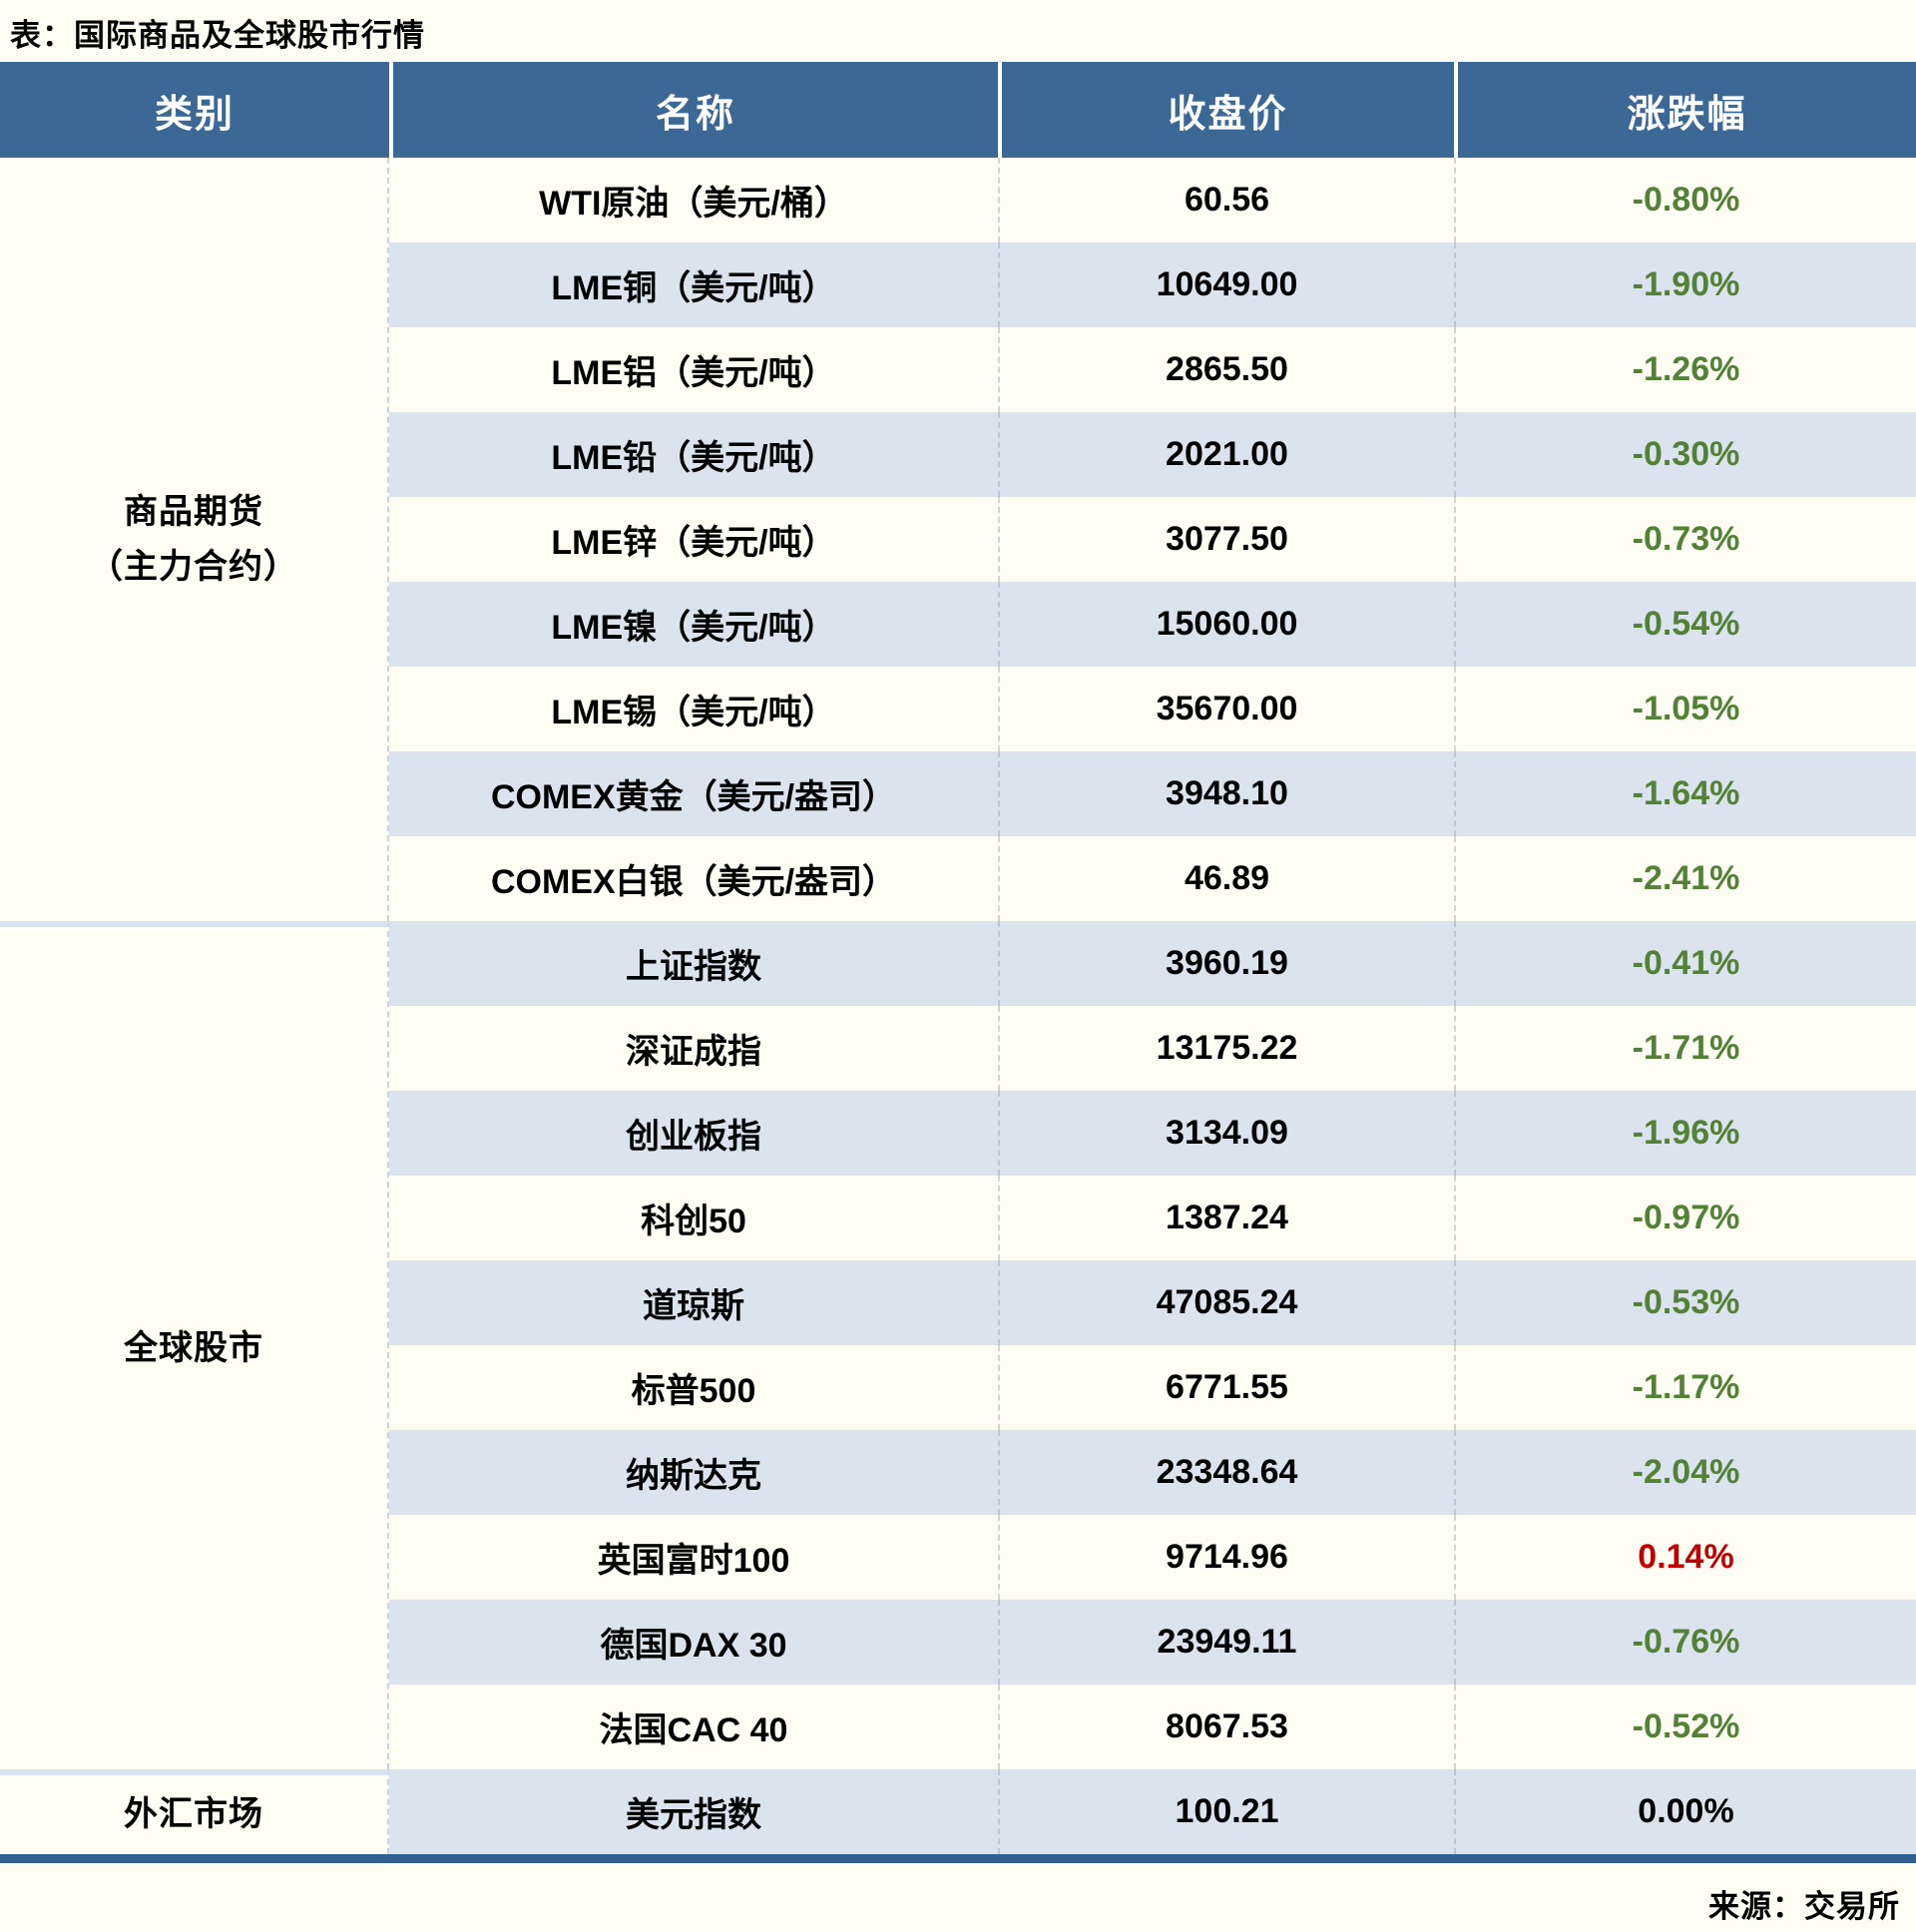  What do you see at coordinates (1685, 1472) in the screenshot?
I see `change-cell: -2.04%` at bounding box center [1685, 1472].